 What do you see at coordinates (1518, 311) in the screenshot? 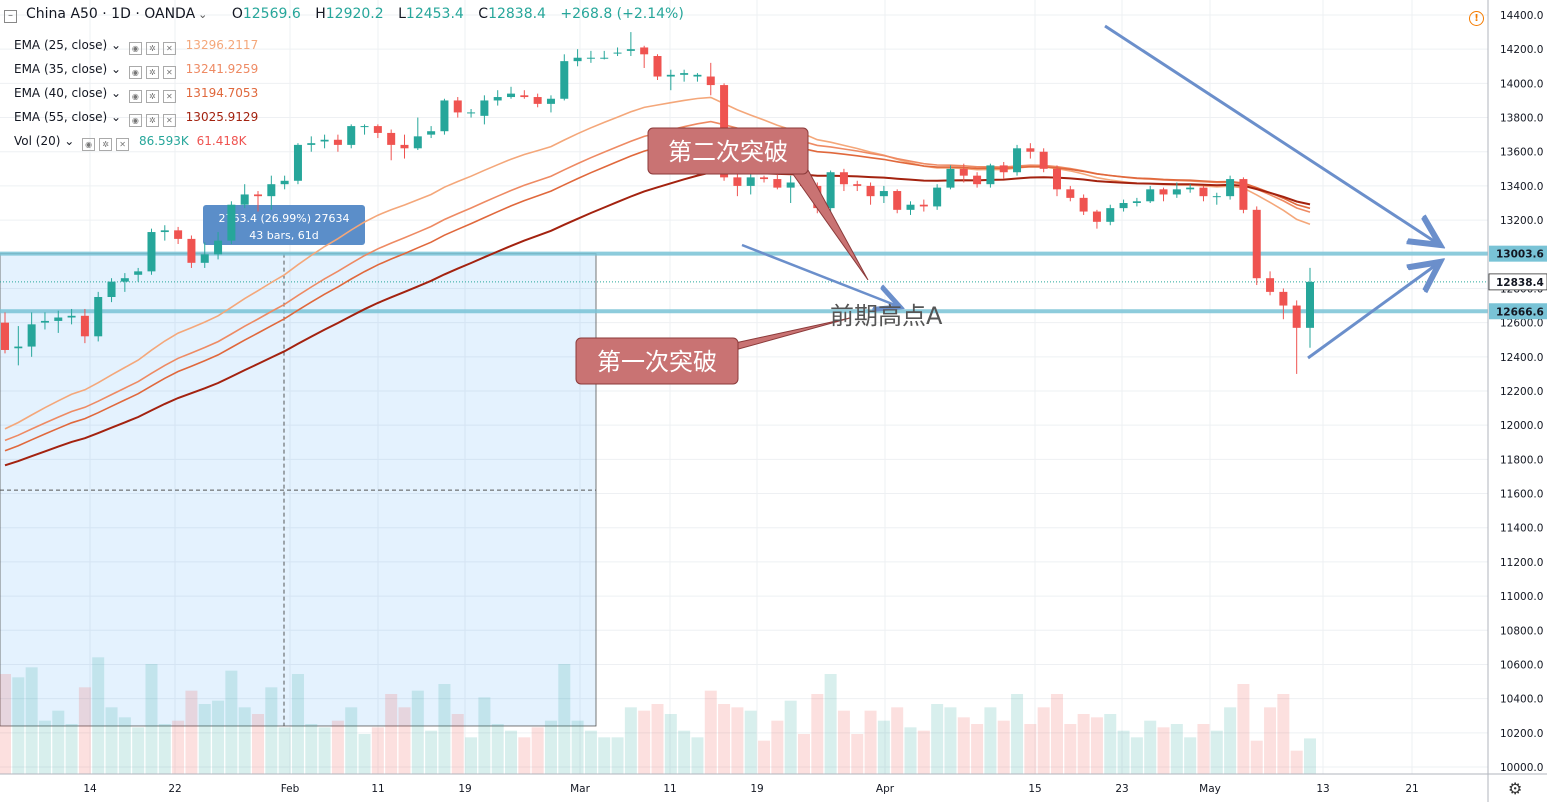
I see `price-label-box` at bounding box center [1518, 311].